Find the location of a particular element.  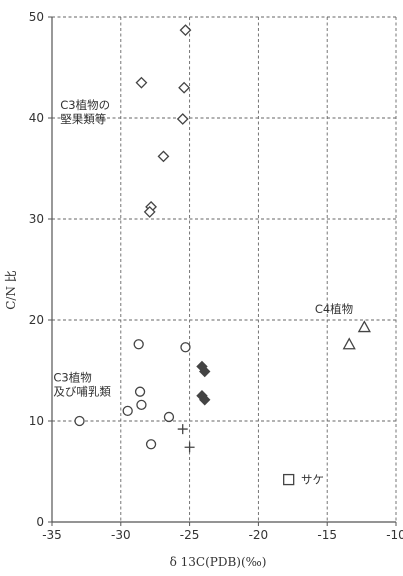

x-tick-label: -25 is located at coordinates (190, 535).